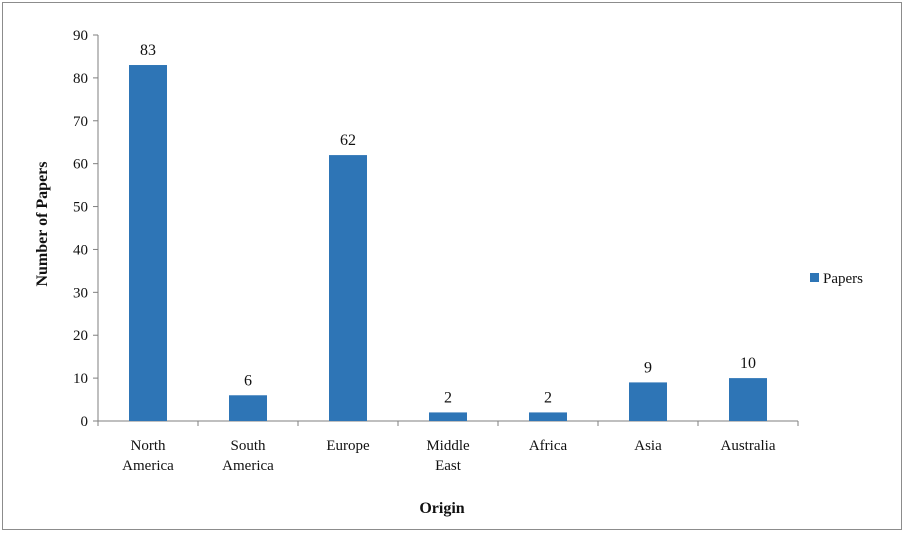  I want to click on y-axis-title: Number of Papers, so click(42, 223).